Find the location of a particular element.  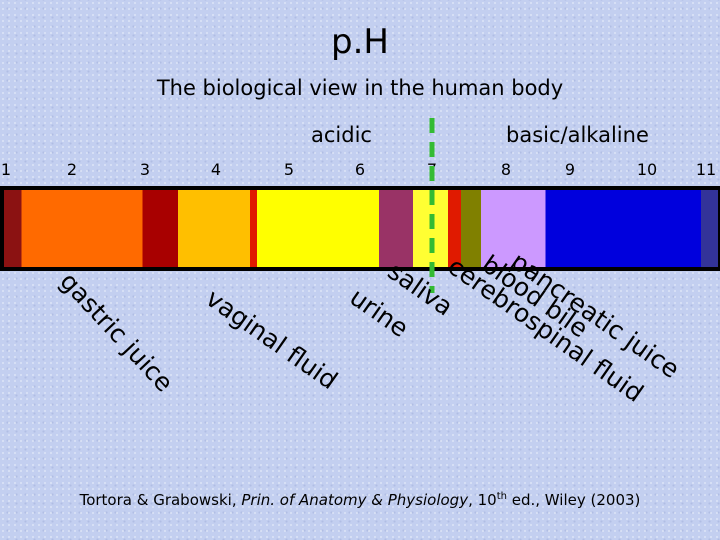

ph-tick-10: 10 is located at coordinates (647, 169).